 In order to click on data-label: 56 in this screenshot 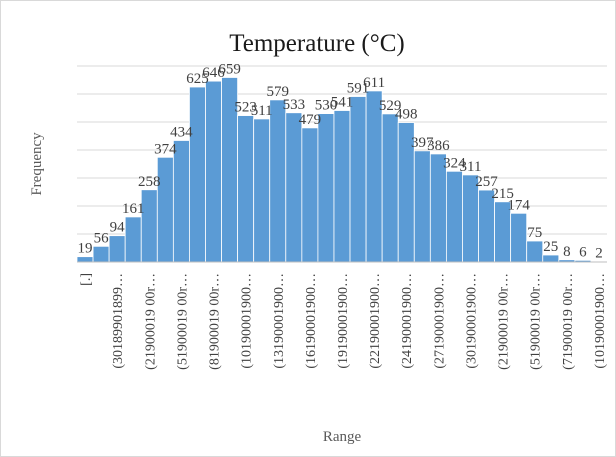, I will do `click(102, 238)`.